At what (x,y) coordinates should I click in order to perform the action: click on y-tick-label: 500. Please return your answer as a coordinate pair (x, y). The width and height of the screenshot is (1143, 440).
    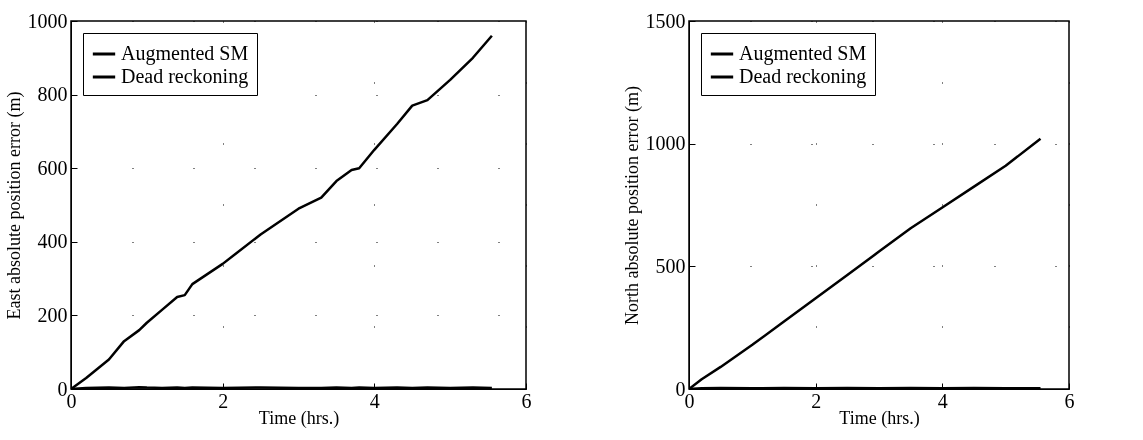
    Looking at the image, I should click on (670, 265).